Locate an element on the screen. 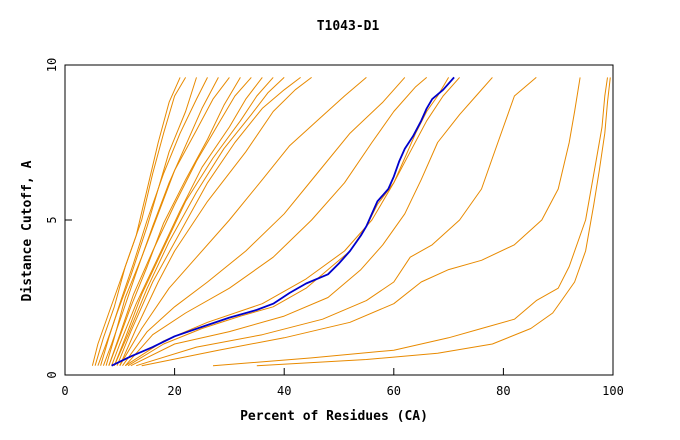 This screenshot has height=440, width=680. y-tick-label: 0 is located at coordinates (52, 374).